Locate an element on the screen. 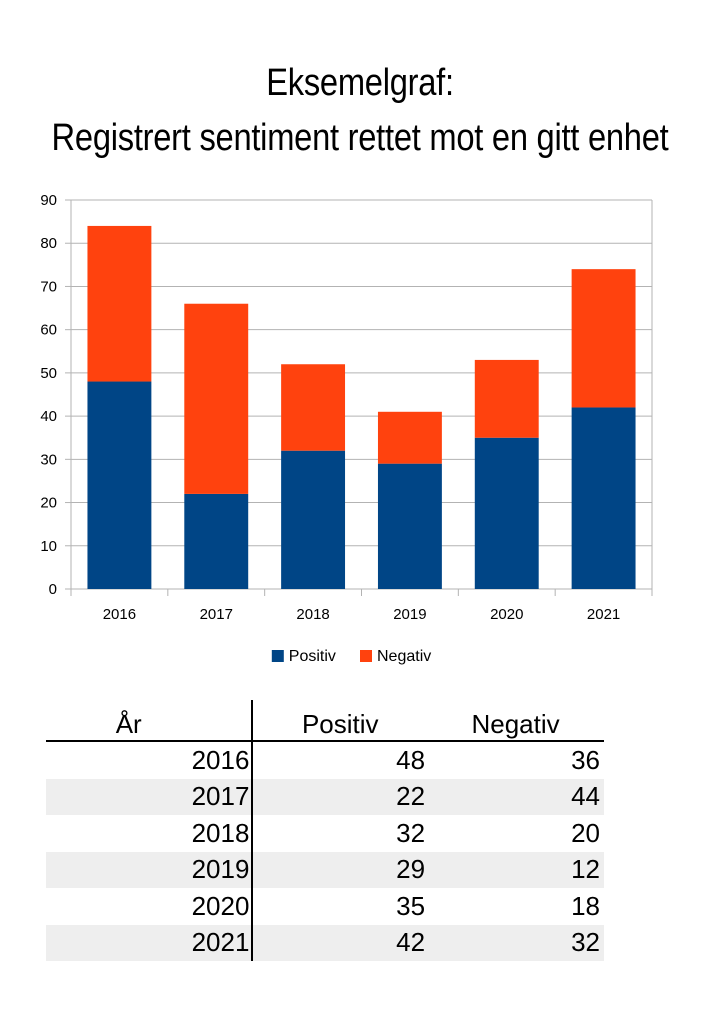 Image resolution: width=720 pixels, height=1013 pixels. table-header-row: År Positiv Negativ is located at coordinates (325, 720).